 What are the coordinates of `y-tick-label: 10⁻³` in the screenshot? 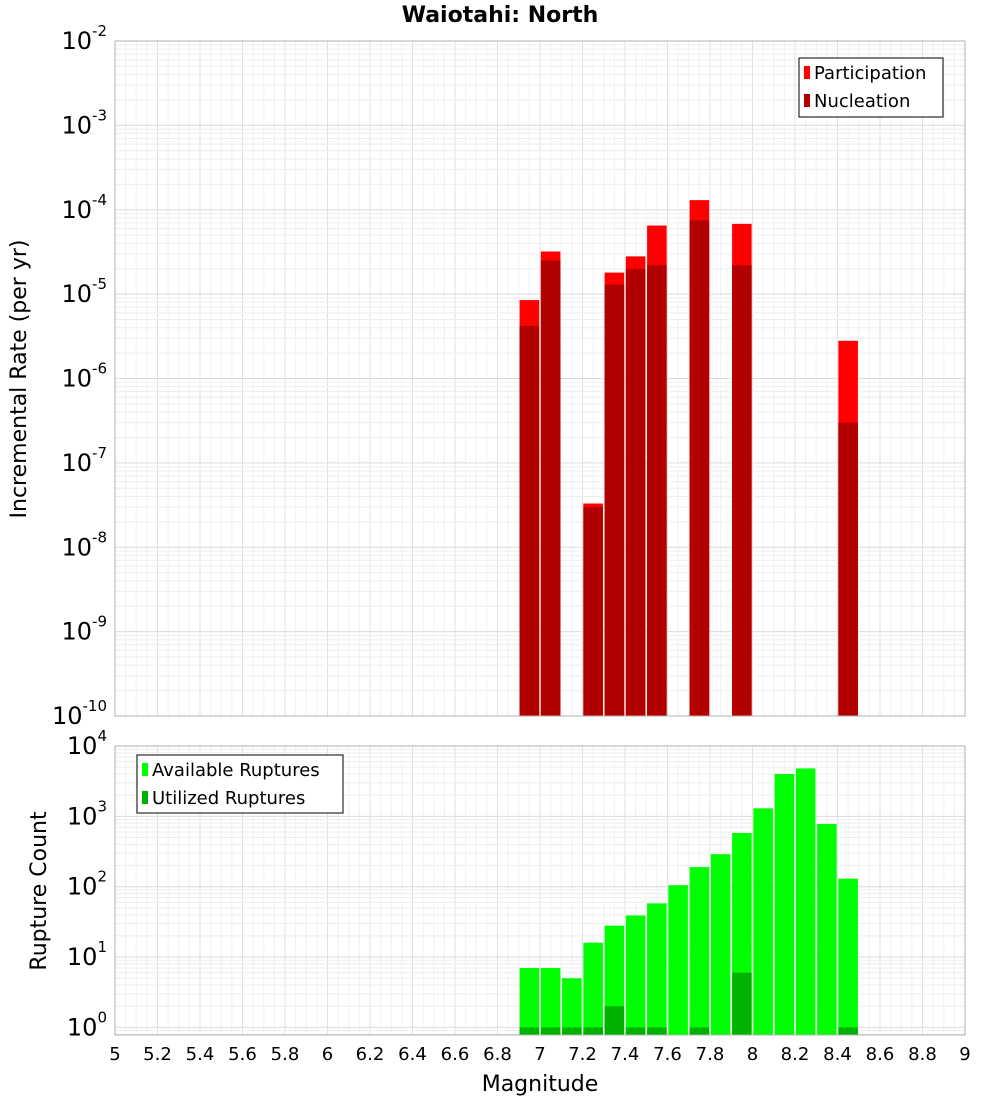 It's located at (84, 122).